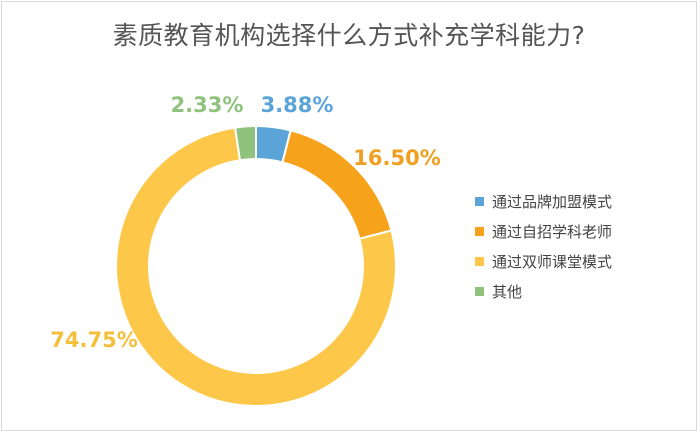 This screenshot has height=435, width=700. Describe the element at coordinates (543, 291) in the screenshot. I see `legend-item-4: 其他` at that location.